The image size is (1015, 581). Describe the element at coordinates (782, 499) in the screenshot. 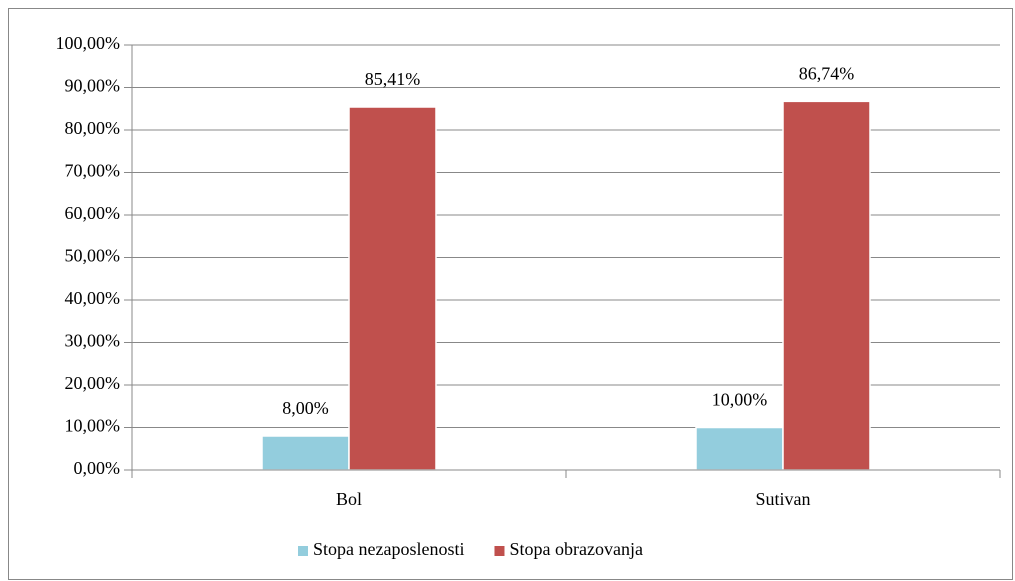

I see `x-tick-label: Sutivan` at that location.